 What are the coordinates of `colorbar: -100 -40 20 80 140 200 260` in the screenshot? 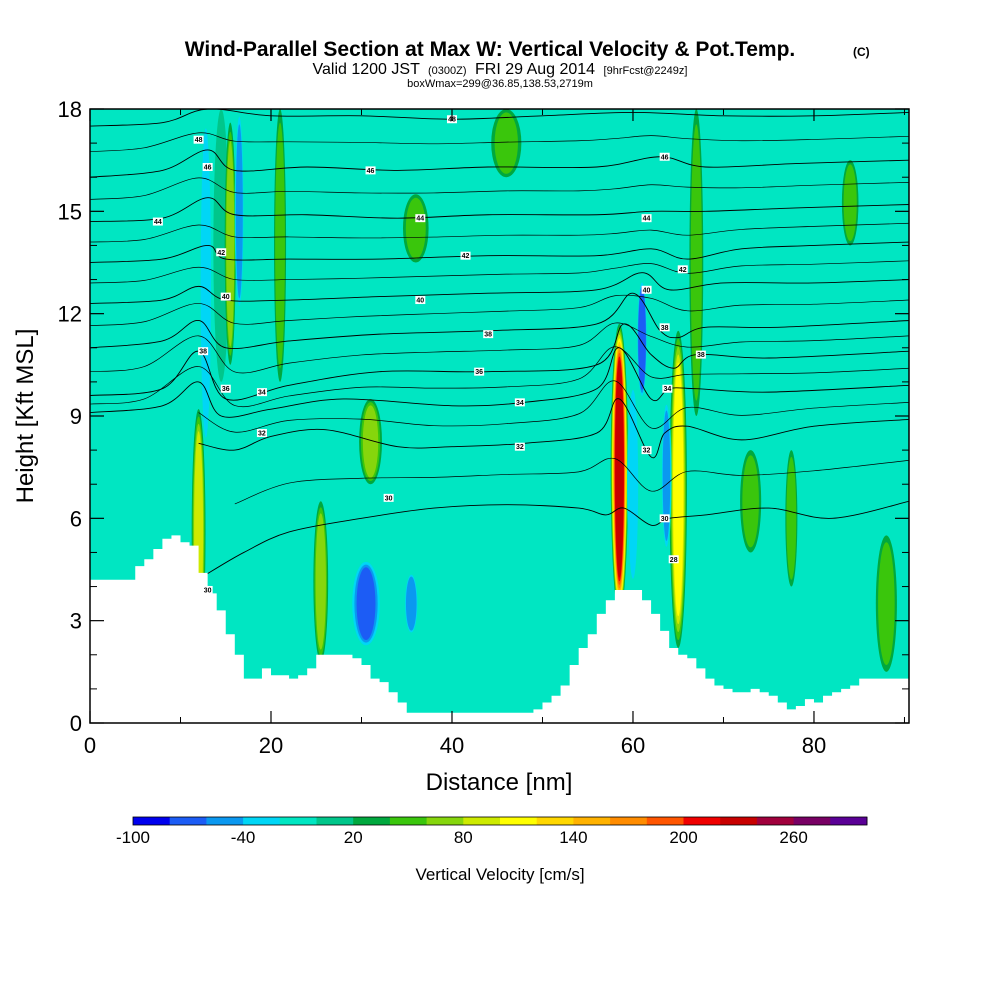 It's located at (492, 831).